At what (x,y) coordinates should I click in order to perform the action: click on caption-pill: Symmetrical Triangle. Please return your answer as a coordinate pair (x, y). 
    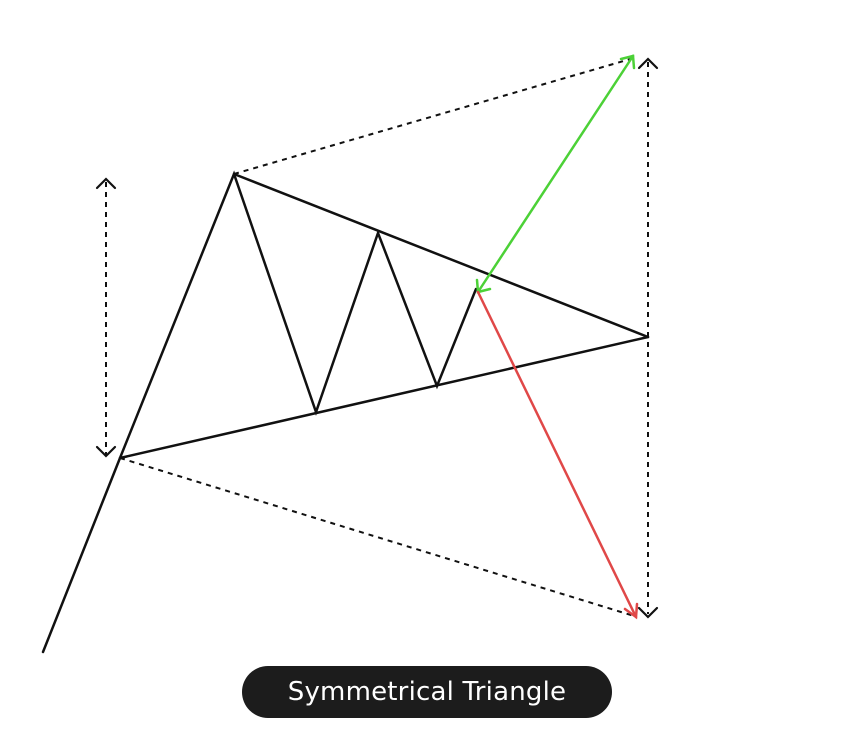
    Looking at the image, I should click on (427, 692).